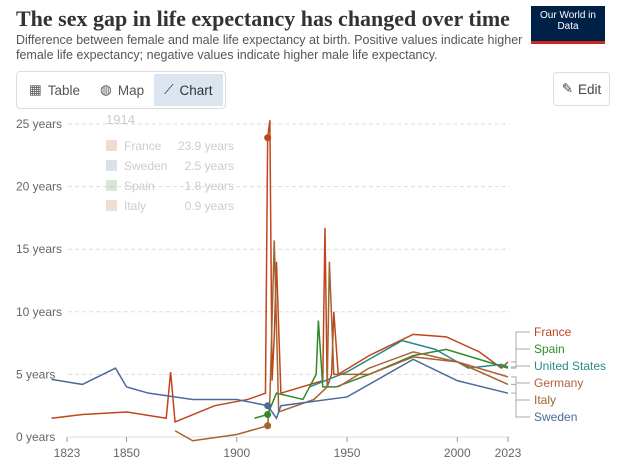 The image size is (620, 469). What do you see at coordinates (188, 90) in the screenshot?
I see `tab-chart: ⟋ Chart` at bounding box center [188, 90].